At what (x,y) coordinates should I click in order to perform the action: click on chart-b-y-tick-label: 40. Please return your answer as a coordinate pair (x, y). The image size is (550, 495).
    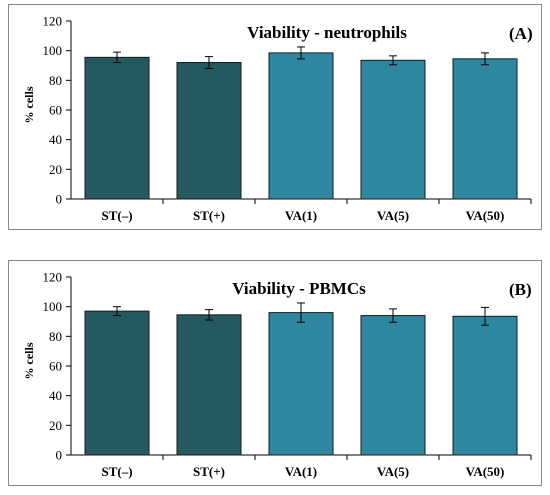
    Looking at the image, I should click on (55, 395).